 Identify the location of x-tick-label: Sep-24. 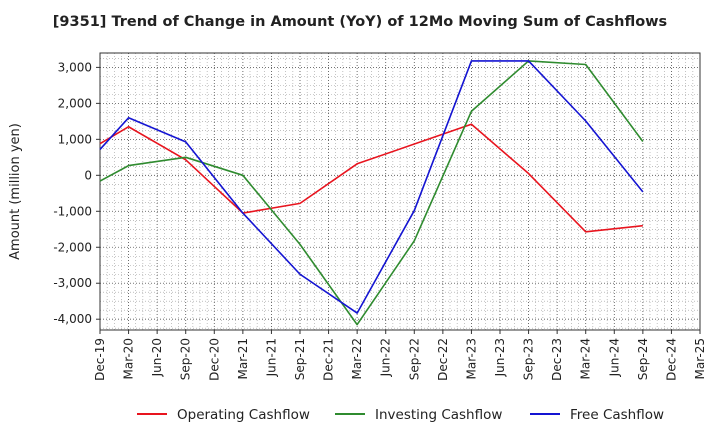
(643, 359).